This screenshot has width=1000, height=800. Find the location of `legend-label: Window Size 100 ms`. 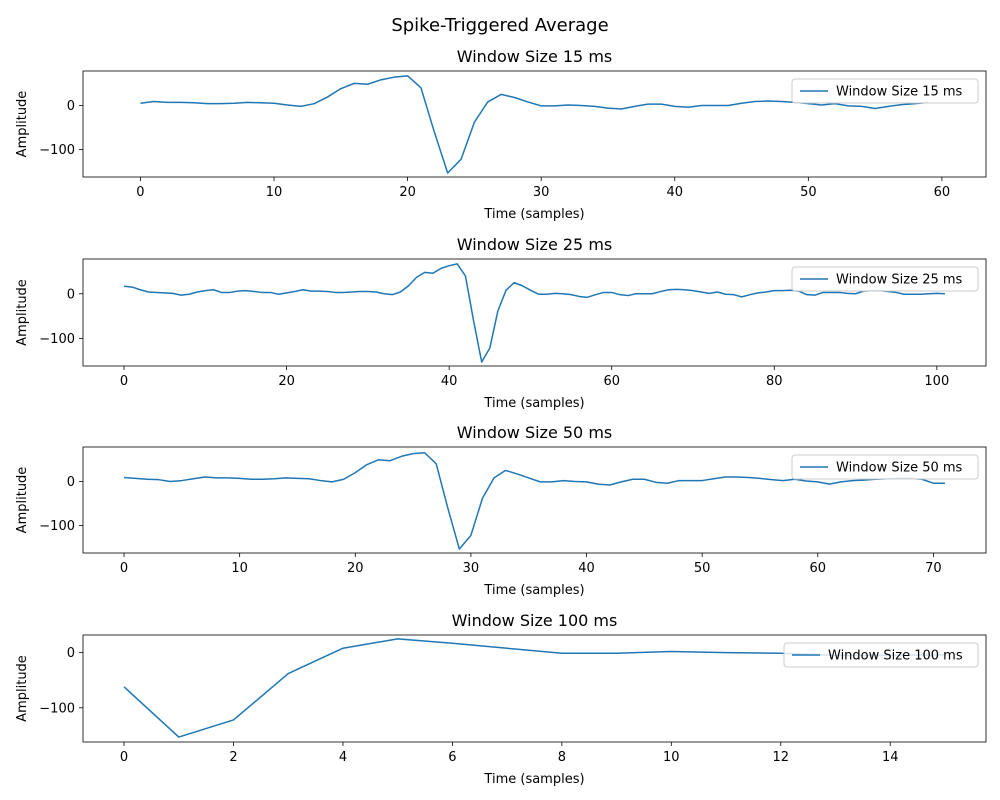

legend-label: Window Size 100 ms is located at coordinates (895, 656).